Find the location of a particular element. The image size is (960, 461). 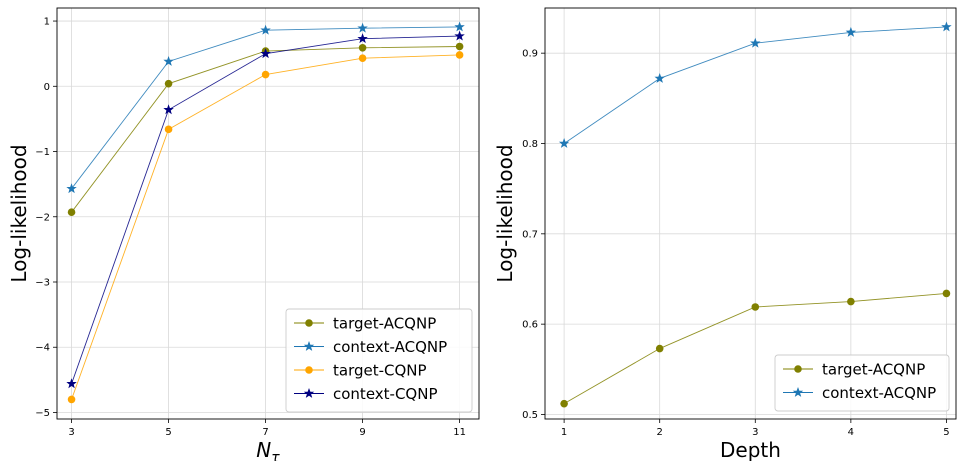

y-tick-label: −2 is located at coordinates (42, 217).